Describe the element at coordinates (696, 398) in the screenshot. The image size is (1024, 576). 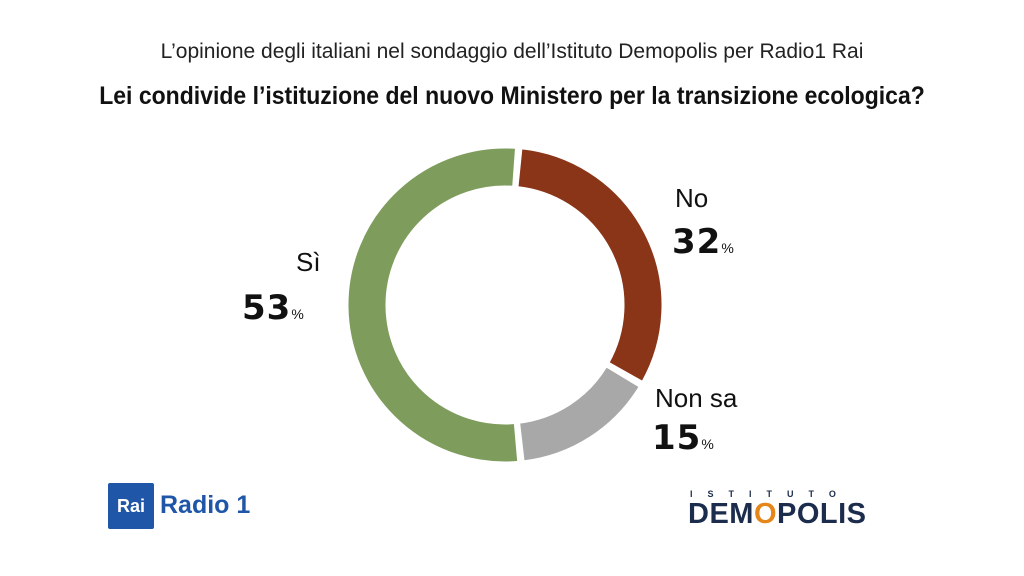
I see `label-nonsa-name: Non sa` at that location.